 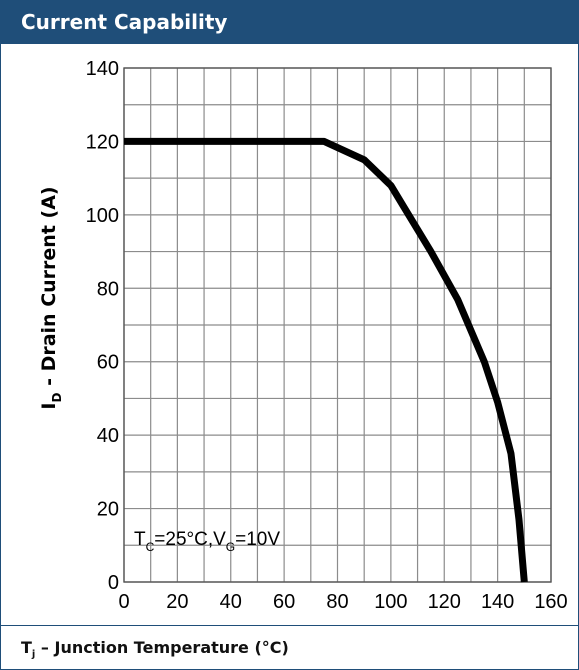 What do you see at coordinates (289, 647) in the screenshot?
I see `x-axis-label: Tj – Junction Temperature (°C)` at bounding box center [289, 647].